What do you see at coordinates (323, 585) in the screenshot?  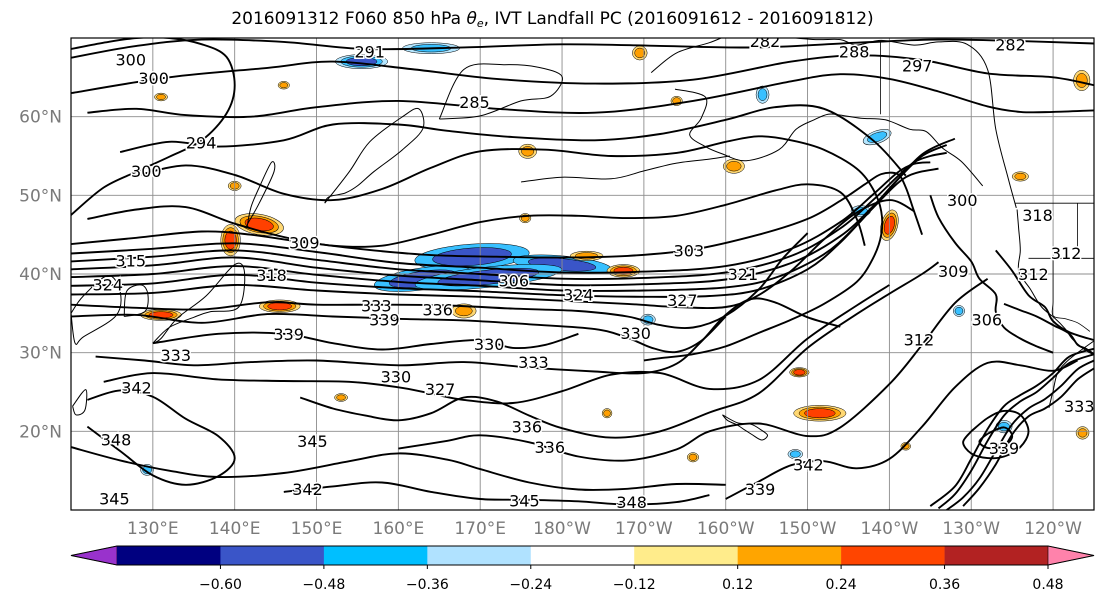 I see `colorbar-tick-label: −0.48` at bounding box center [323, 585].